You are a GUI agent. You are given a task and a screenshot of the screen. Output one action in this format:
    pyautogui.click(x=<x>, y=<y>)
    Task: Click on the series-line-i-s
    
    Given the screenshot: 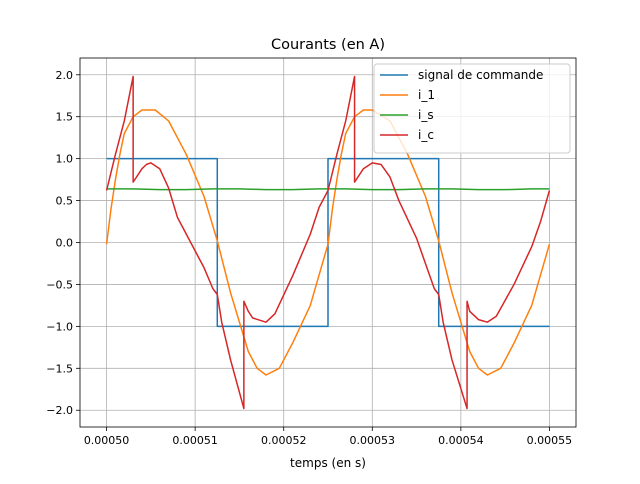 What is the action you would take?
    pyautogui.click(x=328, y=189)
    